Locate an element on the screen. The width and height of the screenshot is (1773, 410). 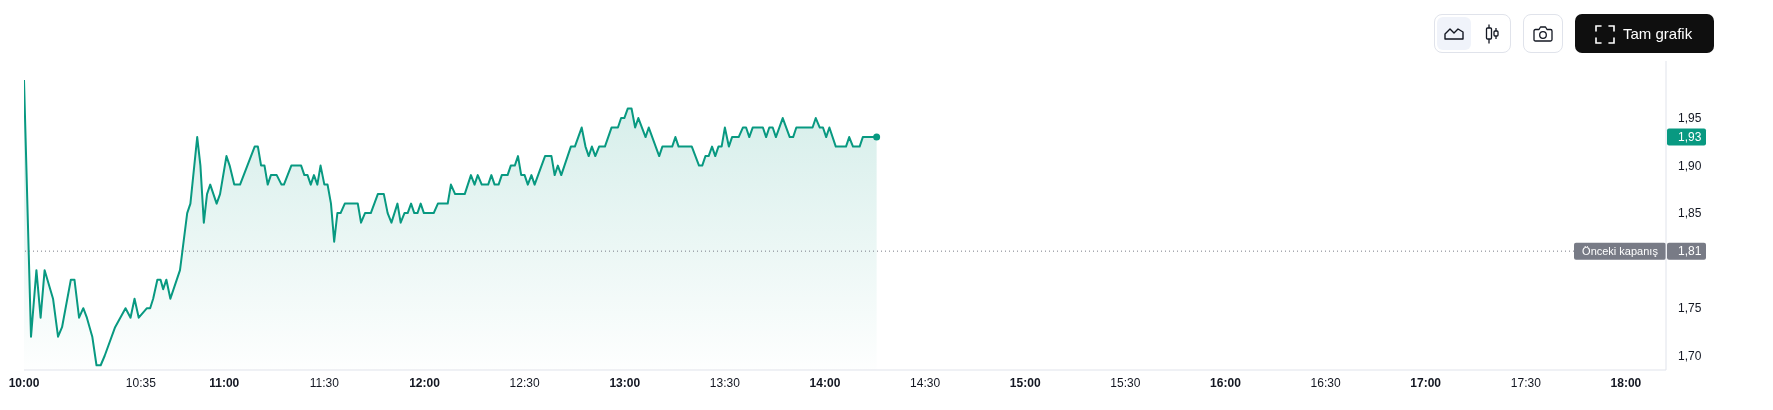
x-tick-label: 11:30 is located at coordinates (324, 383).